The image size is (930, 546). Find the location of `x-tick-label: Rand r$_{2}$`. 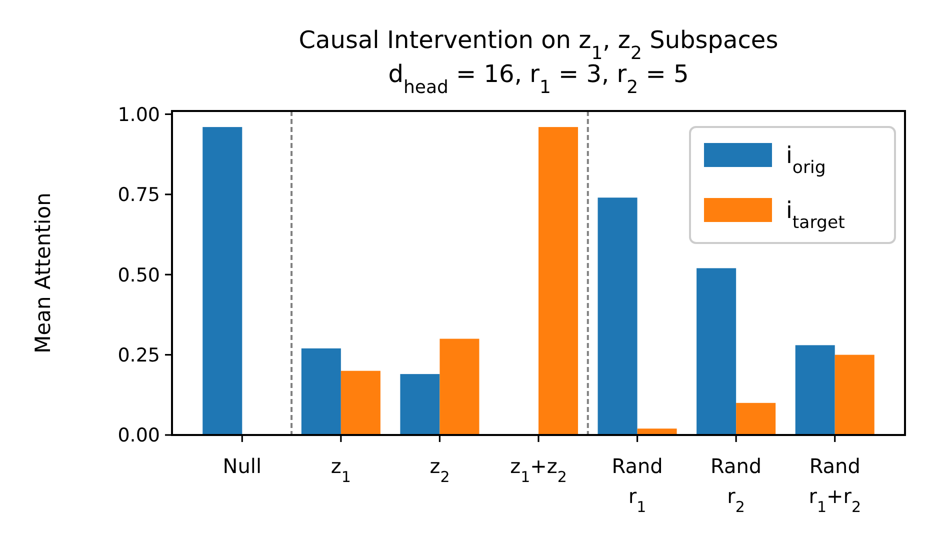

x-tick-label: Rand r$_{2}$ is located at coordinates (736, 485).